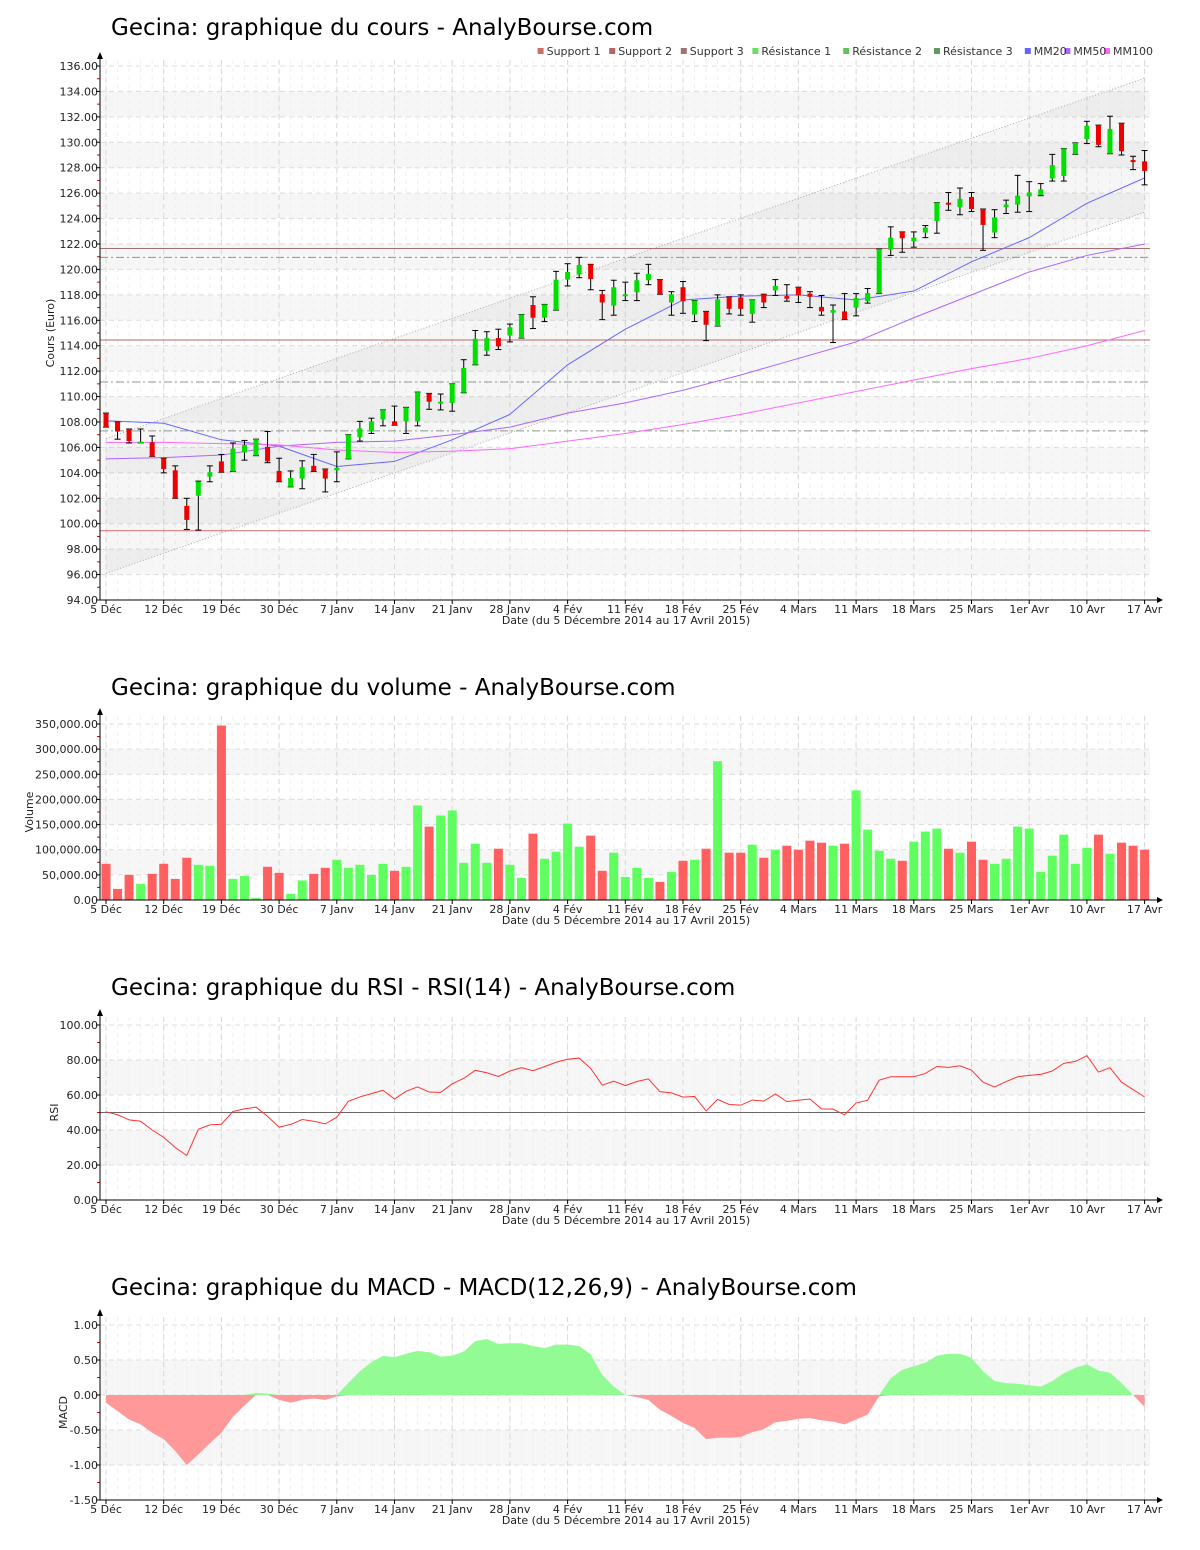 The image size is (1200, 1550). Describe the element at coordinates (100, 1312) in the screenshot. I see `y-axis-arrow-icon` at that location.